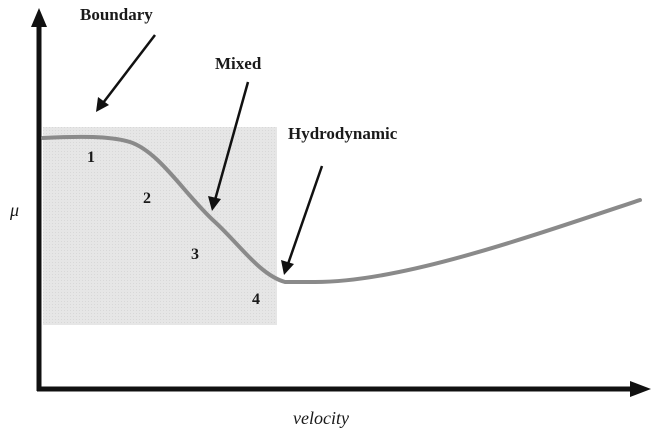 The width and height of the screenshot is (665, 433). I want to click on mixed-label: Mixed, so click(238, 63).